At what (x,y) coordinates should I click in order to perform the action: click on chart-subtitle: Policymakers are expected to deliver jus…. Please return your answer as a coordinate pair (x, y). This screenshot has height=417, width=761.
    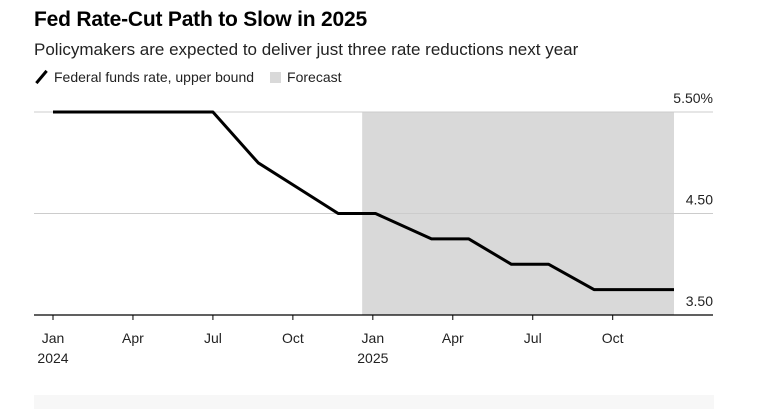
    Looking at the image, I should click on (306, 49).